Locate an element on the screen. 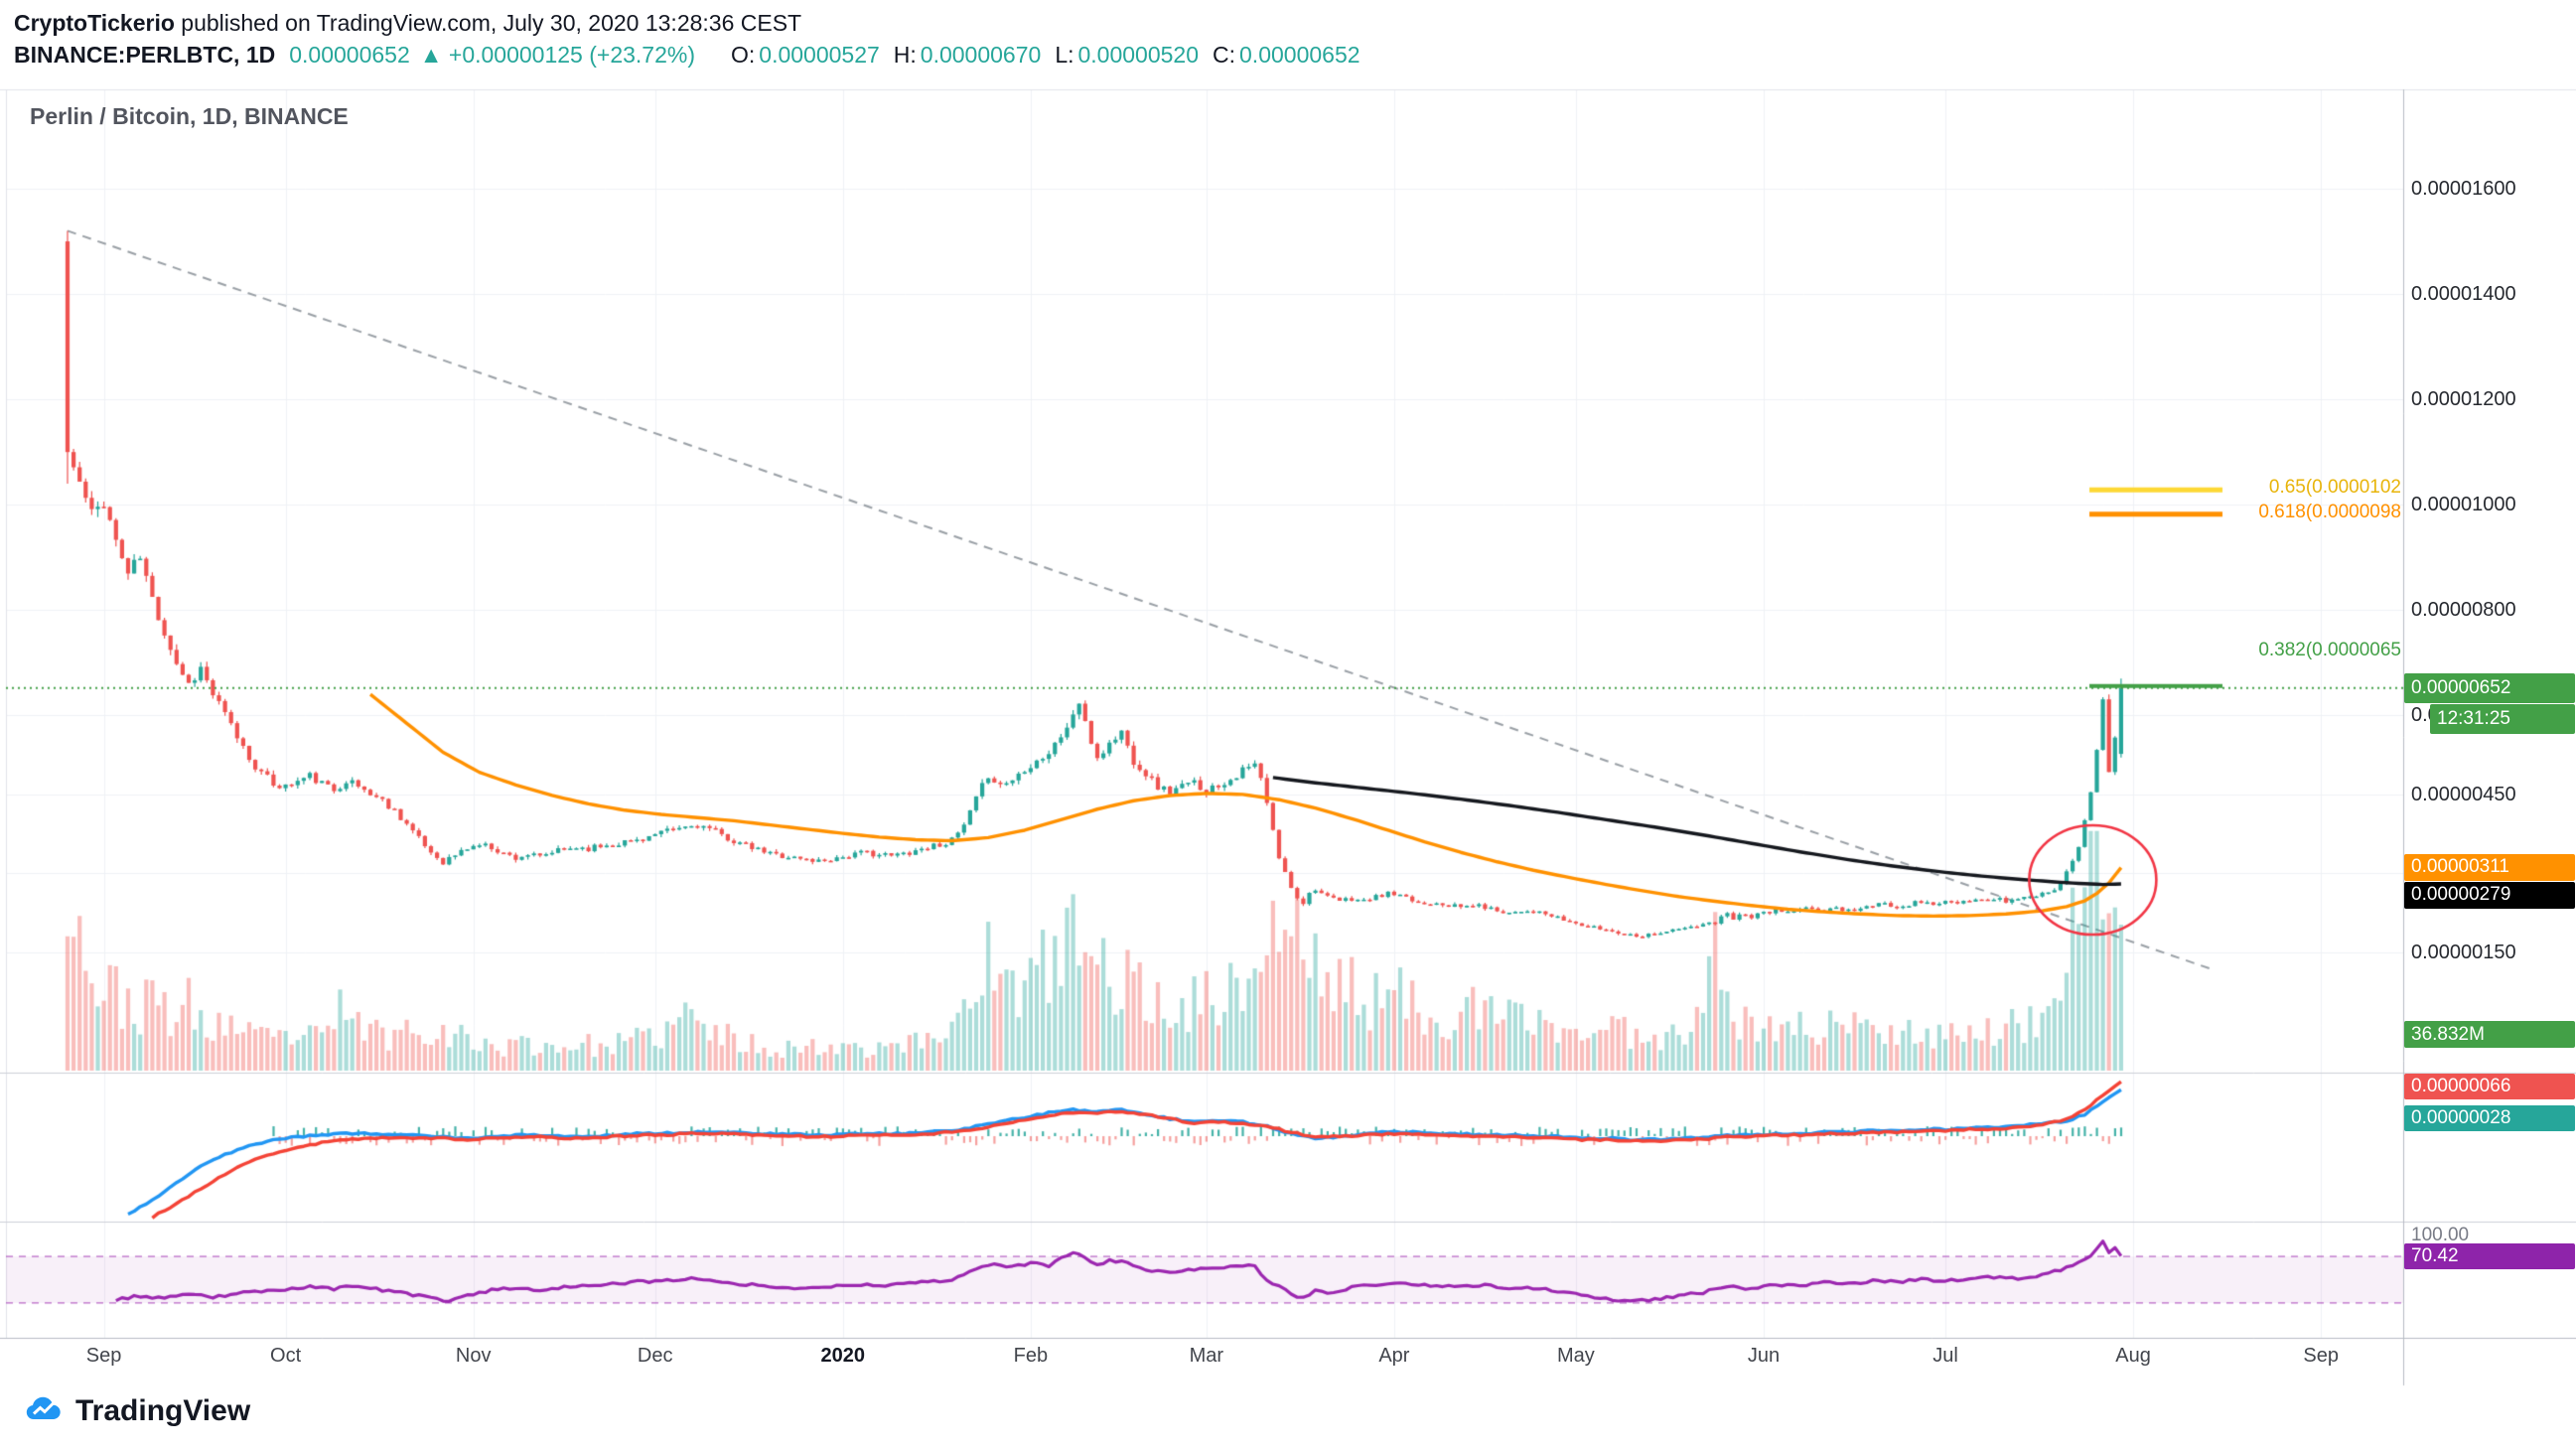 The height and width of the screenshot is (1452, 2576). ohlc-value: 0.00000527 is located at coordinates (820, 55).